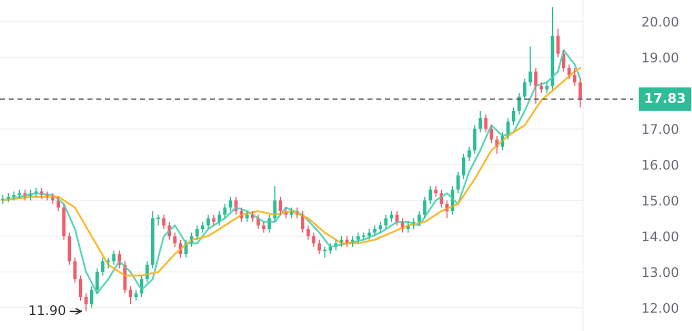 The height and width of the screenshot is (331, 692). Describe the element at coordinates (660, 236) in the screenshot. I see `y-tick-label: 14.00` at that location.